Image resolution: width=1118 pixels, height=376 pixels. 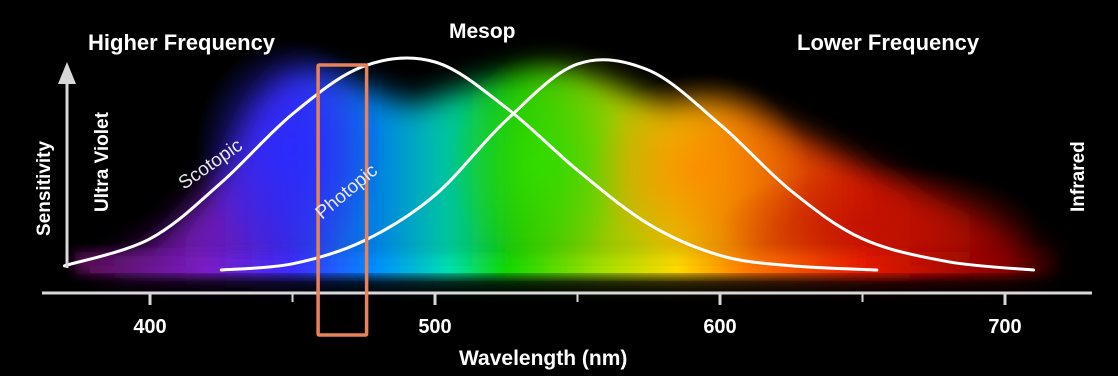 I want to click on x-tick-label-600: 600, so click(x=719, y=327).